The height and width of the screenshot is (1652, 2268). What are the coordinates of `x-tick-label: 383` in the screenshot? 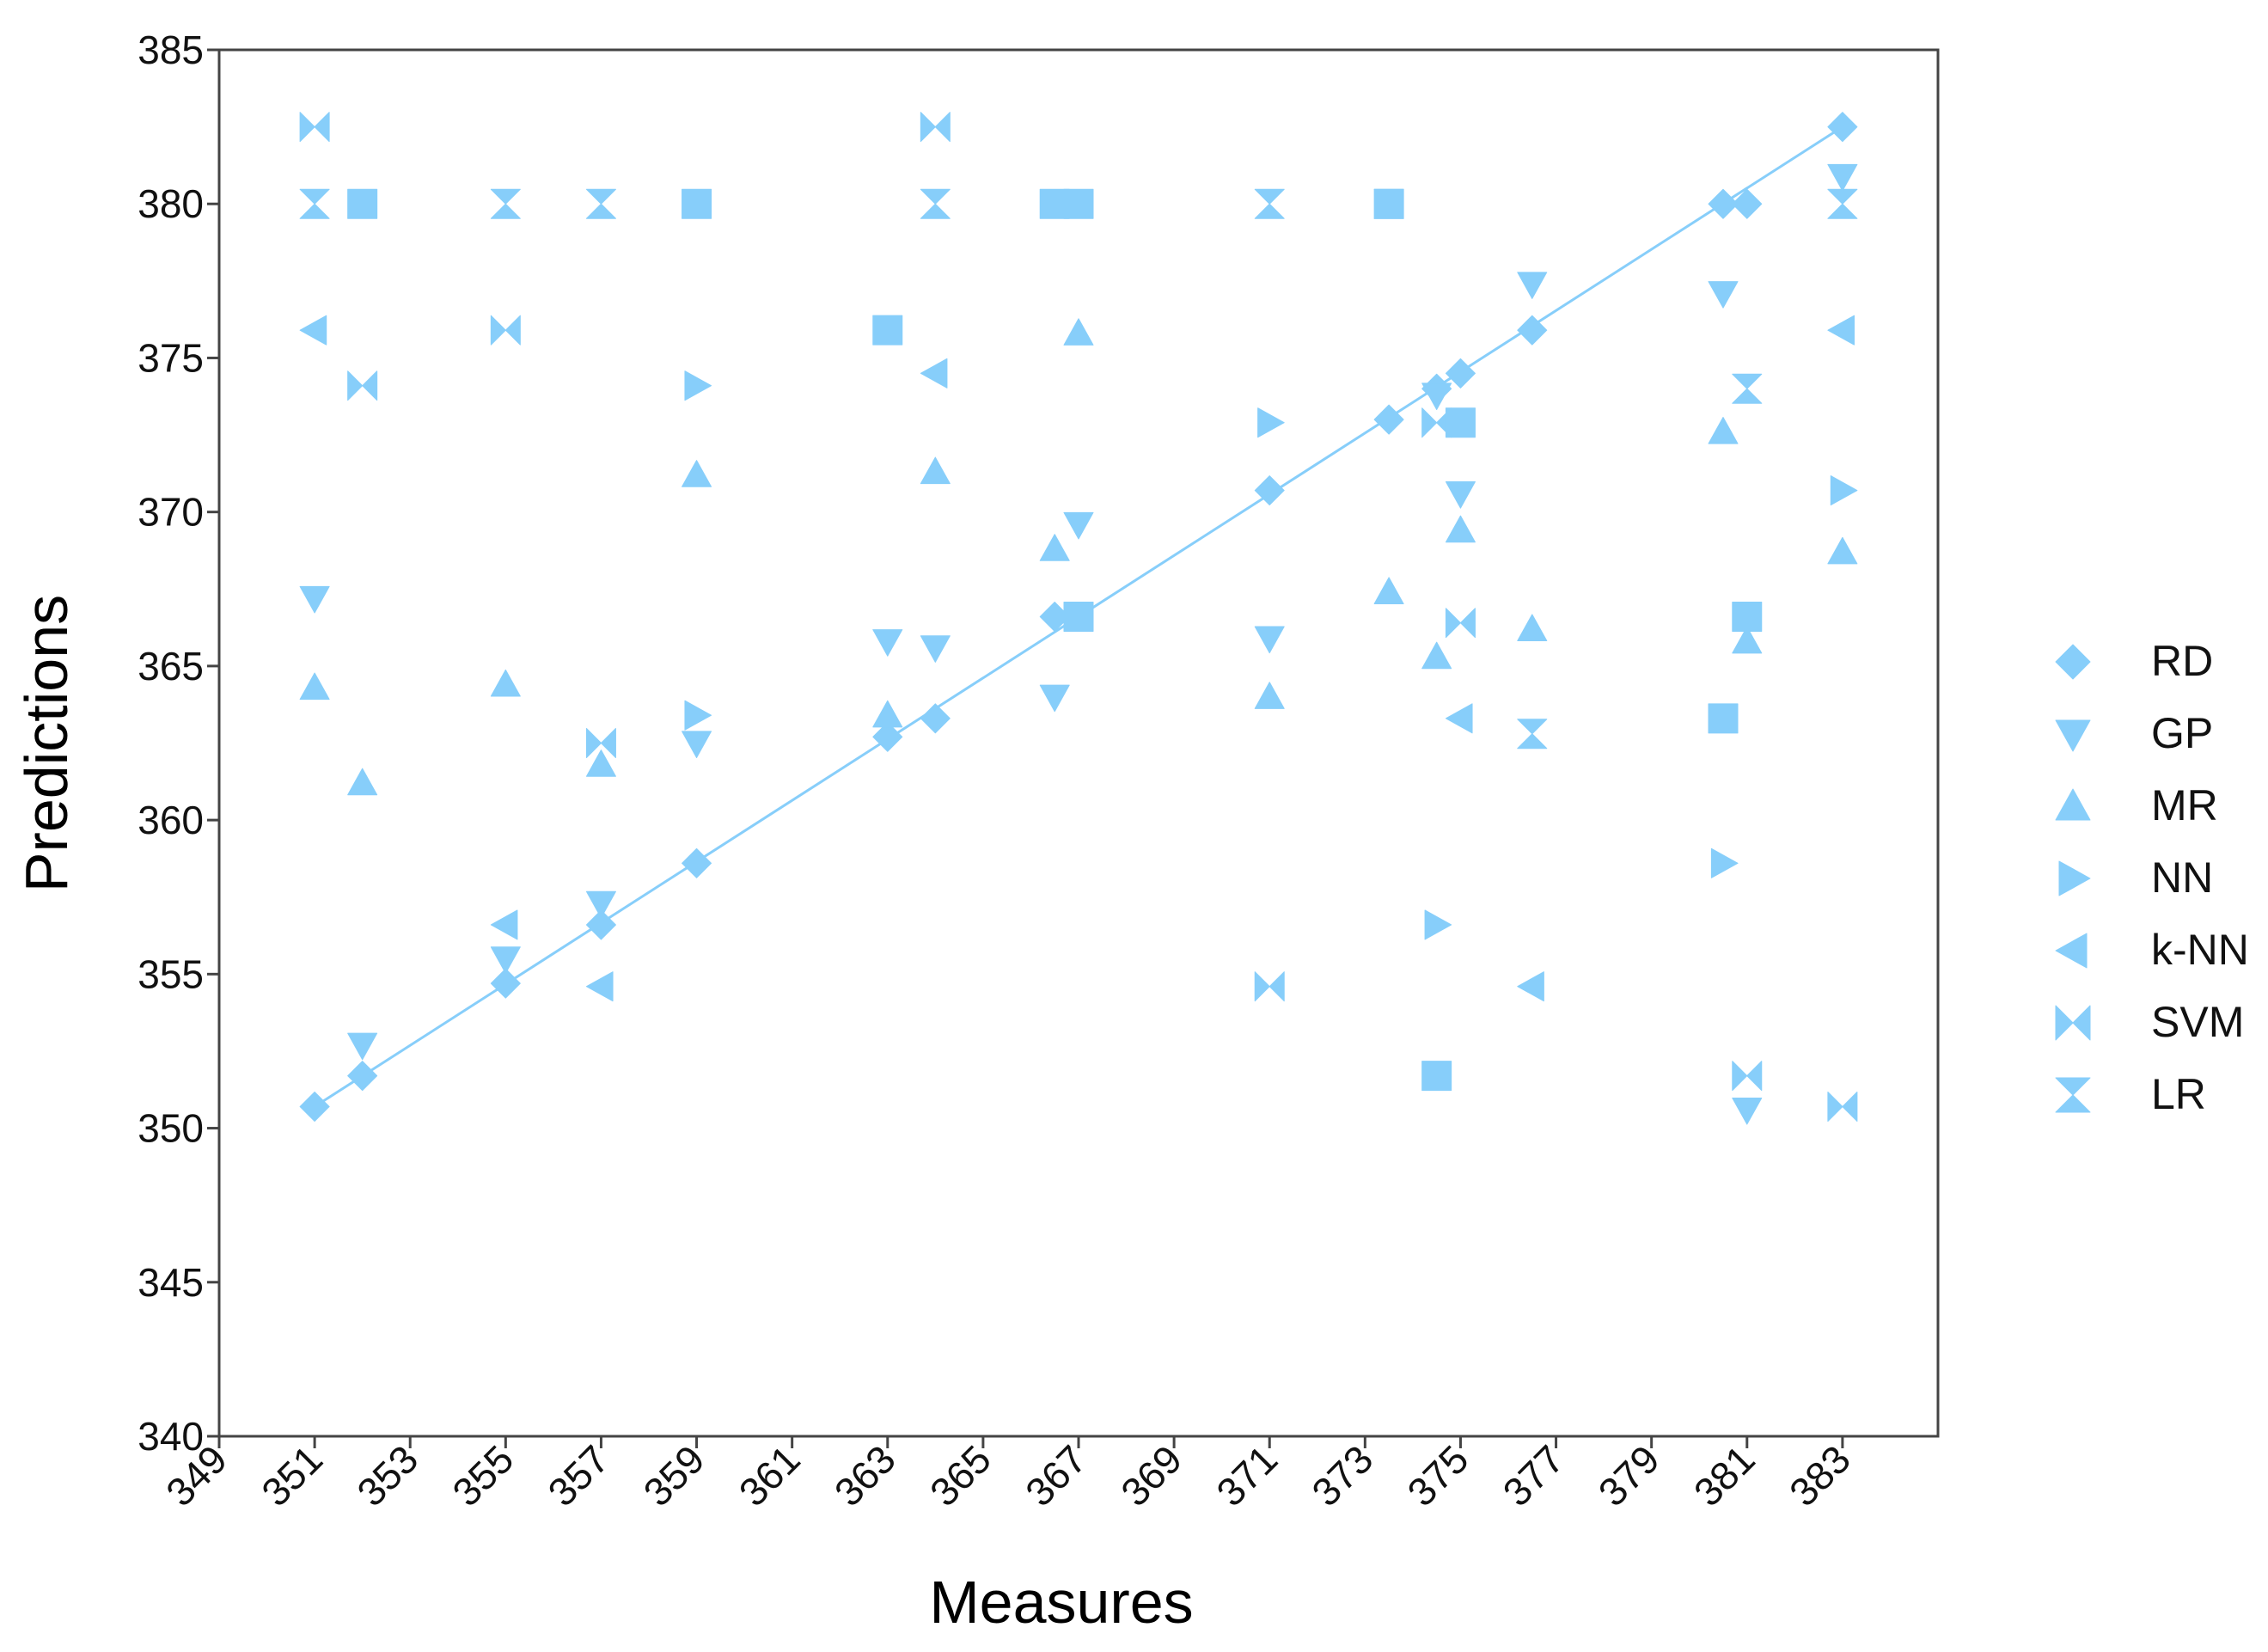 It's located at (1820, 1475).